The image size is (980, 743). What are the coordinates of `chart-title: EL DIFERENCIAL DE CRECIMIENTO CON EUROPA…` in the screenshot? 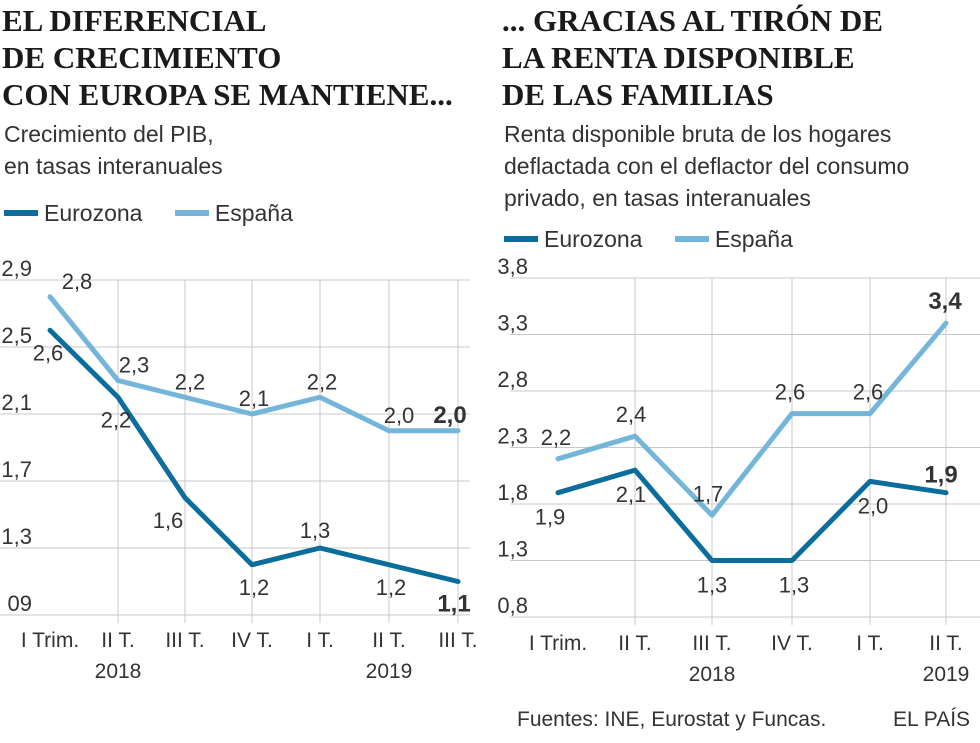 It's located at (227, 57).